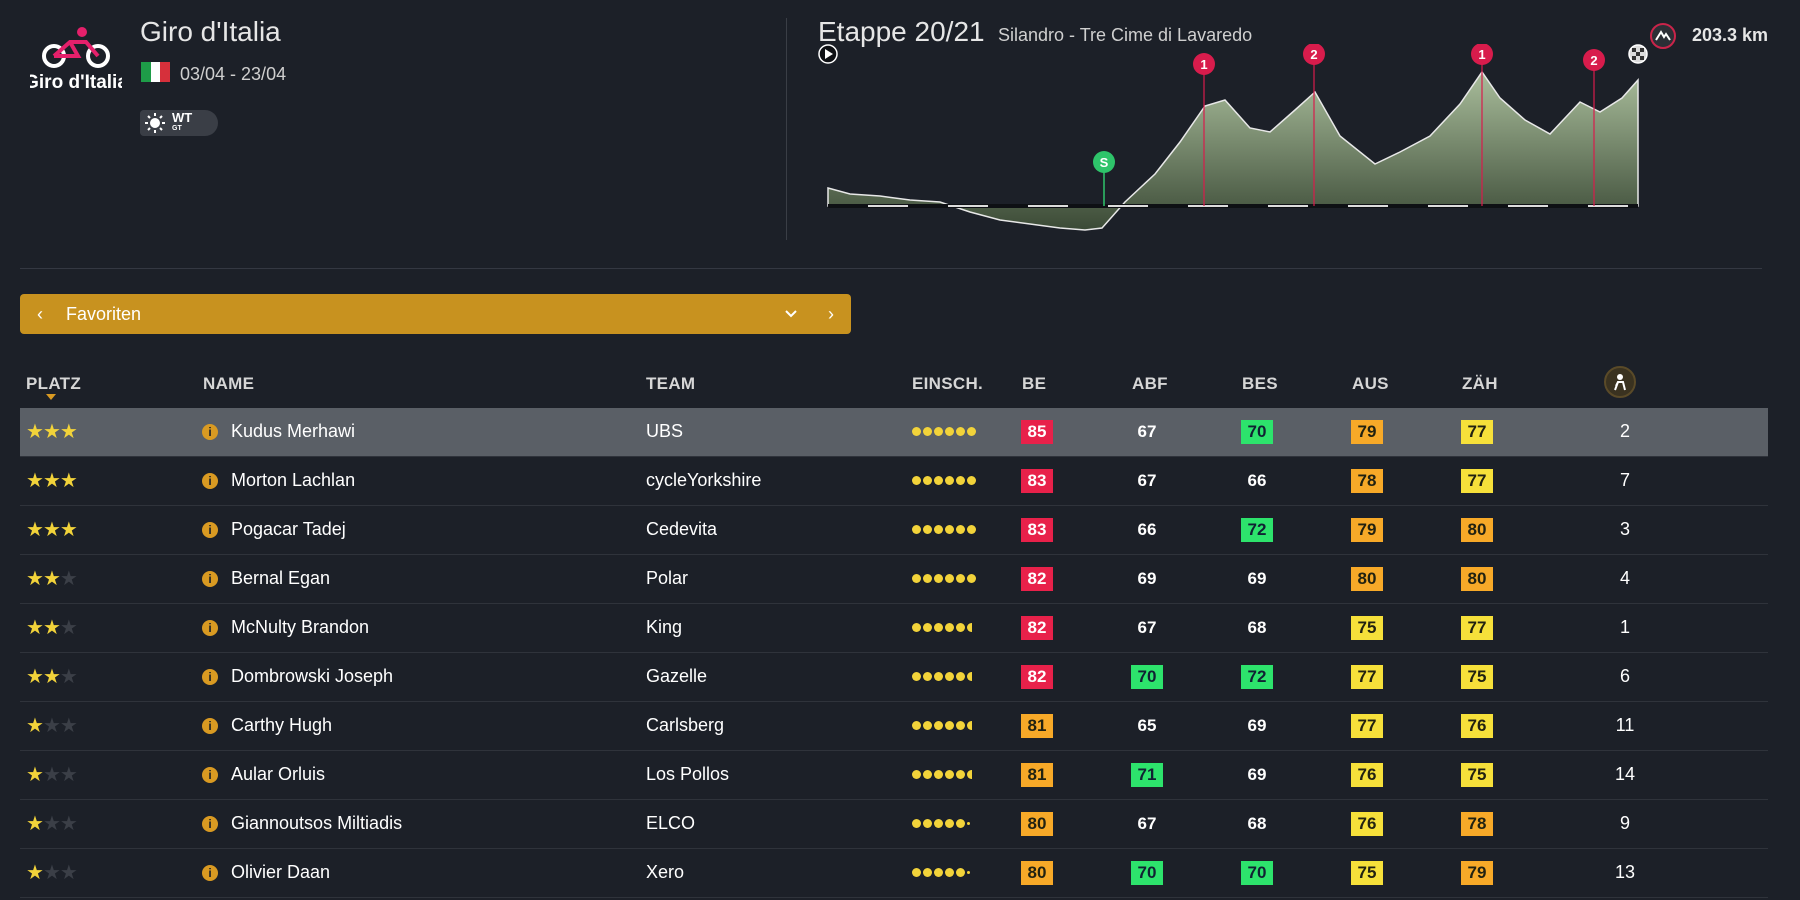  Describe the element at coordinates (894, 775) in the screenshot. I see `rider-row: ★ ★ ★ i Aular Orluis Los Pollos 81 71 69 76 75 14` at that location.